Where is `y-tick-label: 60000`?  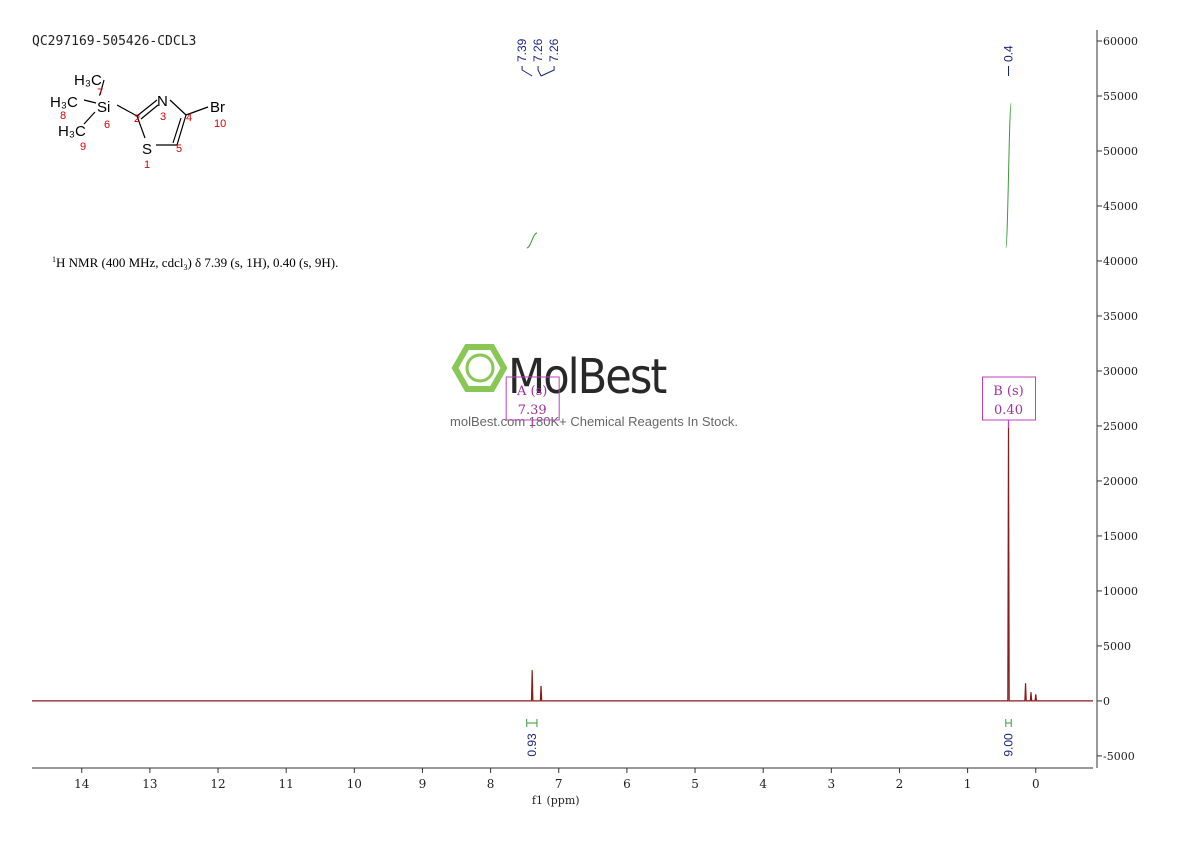
y-tick-label: 60000 is located at coordinates (1120, 41).